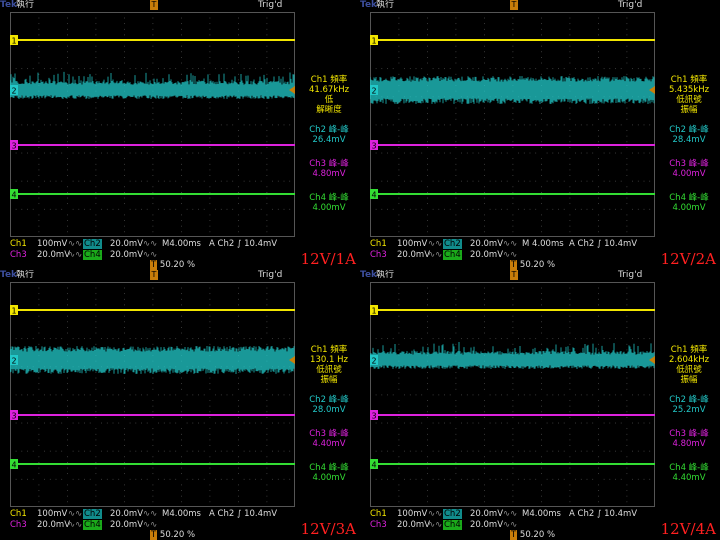 Image resolution: width=720 pixels, height=540 pixels. I want to click on status-bar: Tek 執行 T Trig'd, so click(150, 6).